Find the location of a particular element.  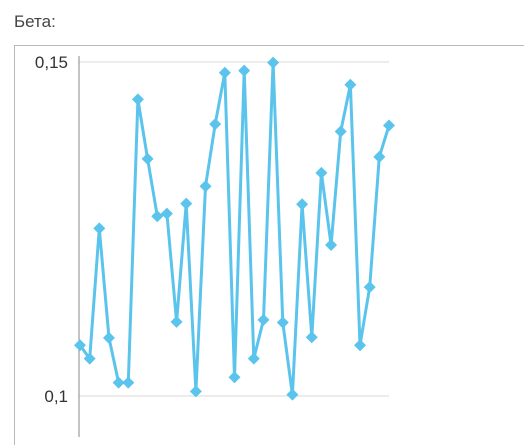

y-tick-label-1: 0,1 is located at coordinates (56, 396).